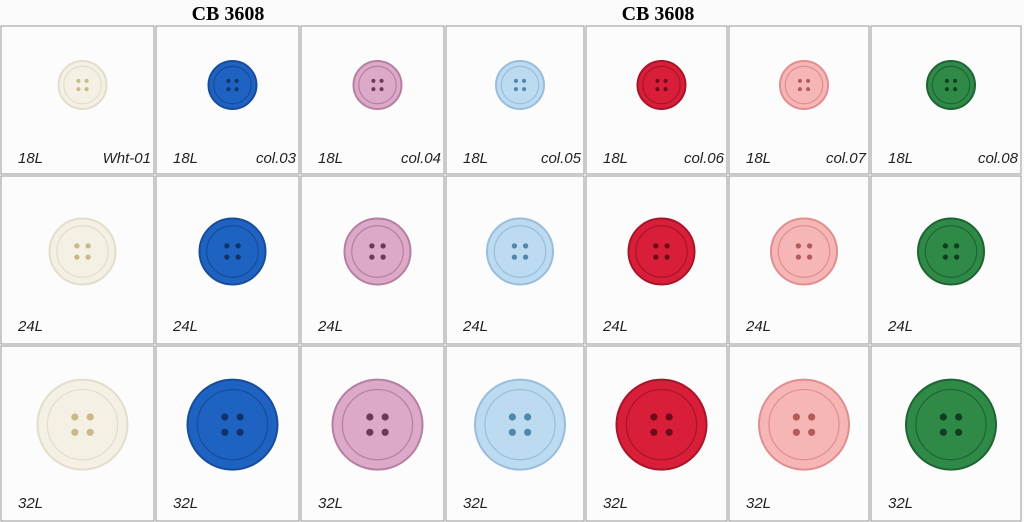  I want to click on color-code: col.04, so click(421, 158).